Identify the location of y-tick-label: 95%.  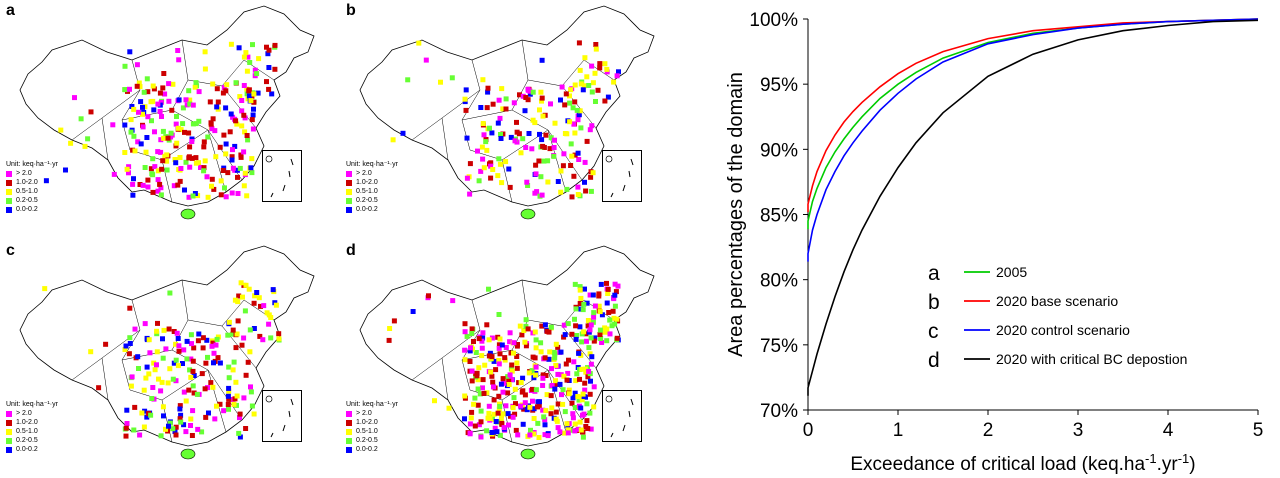
(779, 85).